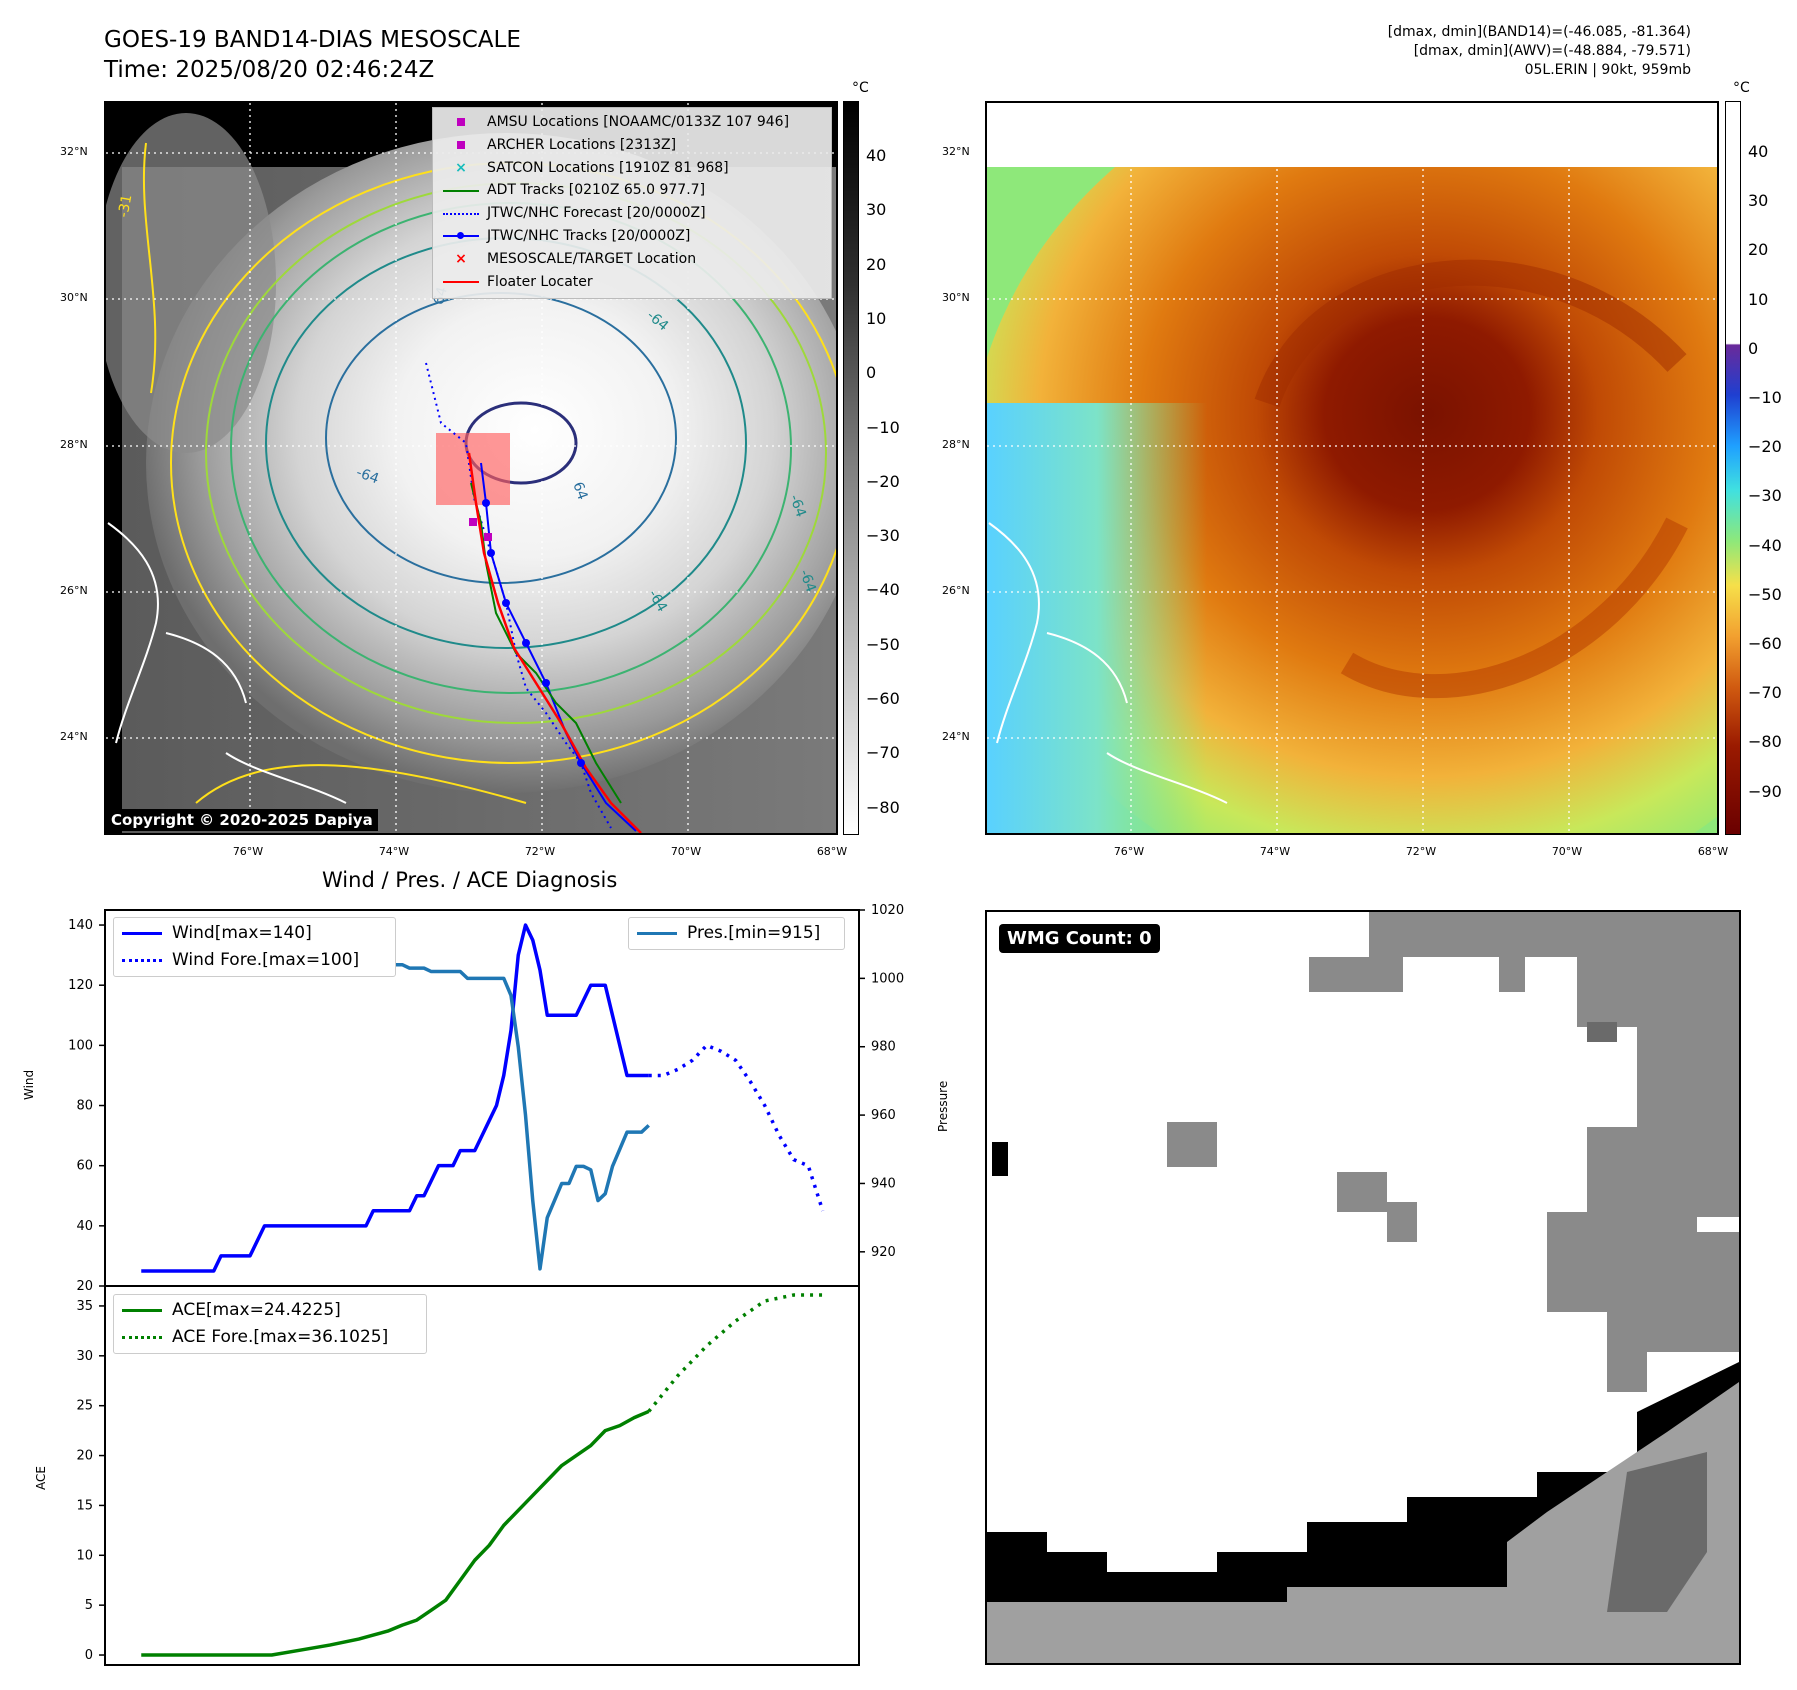  Describe the element at coordinates (254, 960) in the screenshot. I see `legend-wind-forecast: Wind Fore.[max=100]` at that location.